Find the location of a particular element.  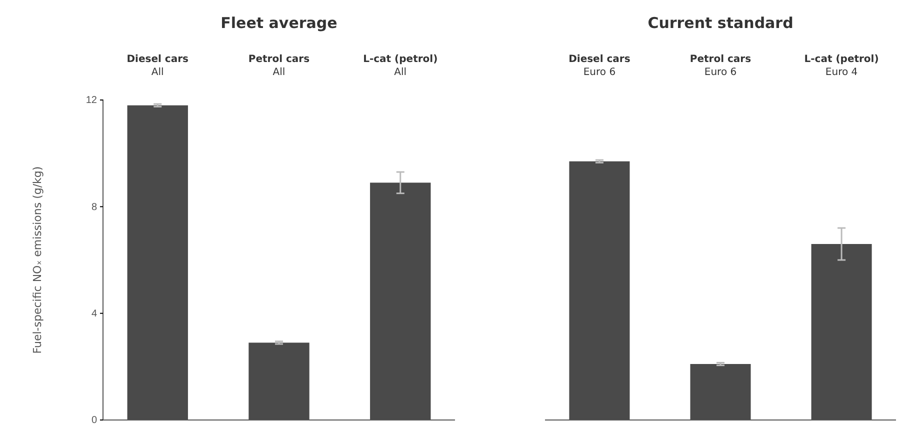

x-tick-label: Diesel cars Euro 6 is located at coordinates (599, 66).